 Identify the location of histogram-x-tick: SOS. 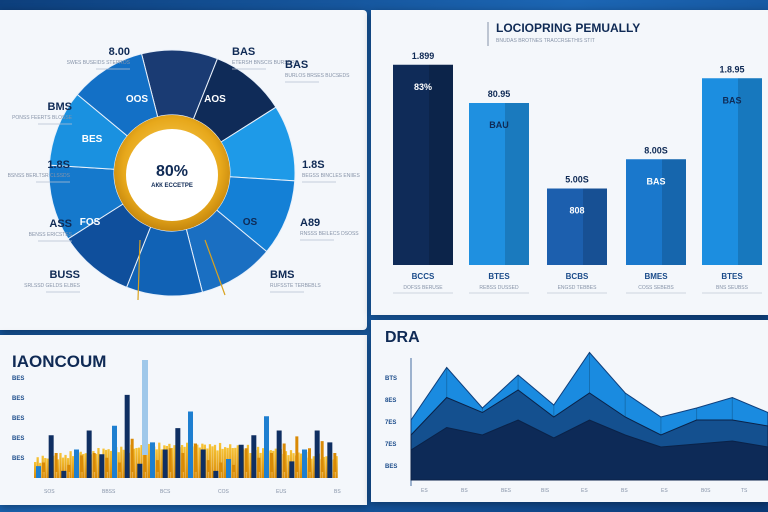
(49, 492).